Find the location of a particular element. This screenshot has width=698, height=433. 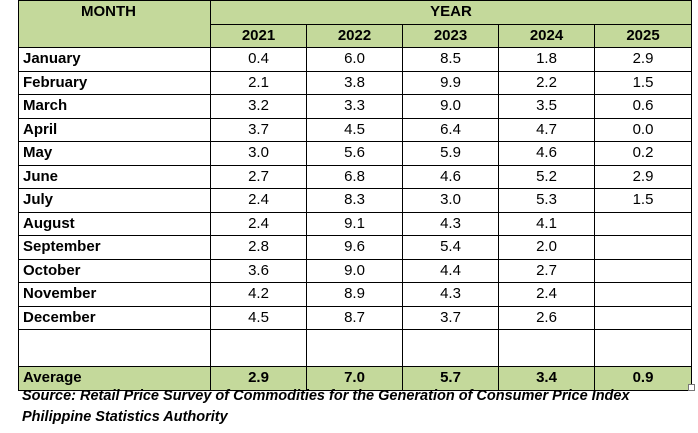

value-cell: 0.4 is located at coordinates (258, 59).